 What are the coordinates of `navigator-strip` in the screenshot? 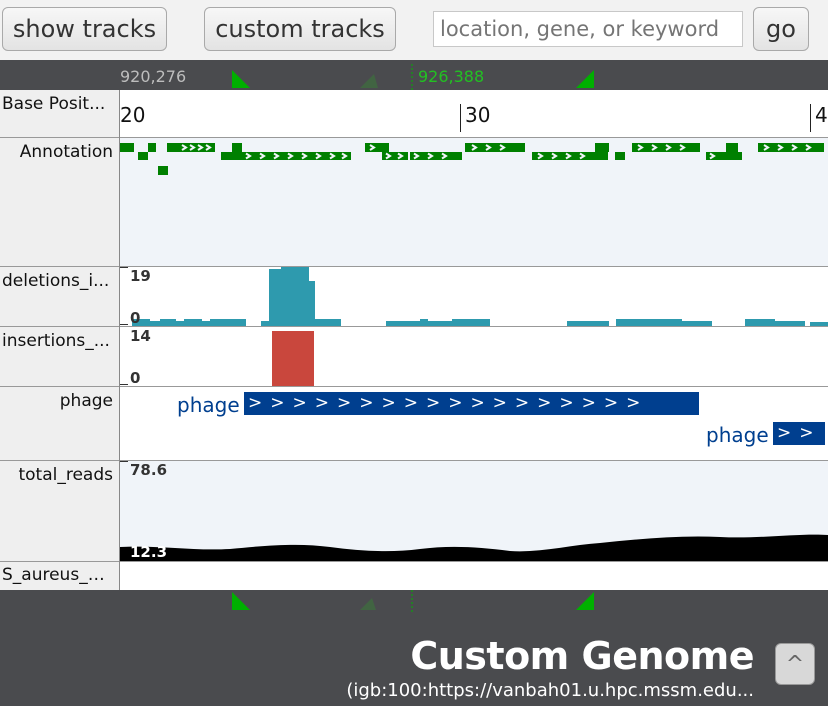 It's located at (414, 75).